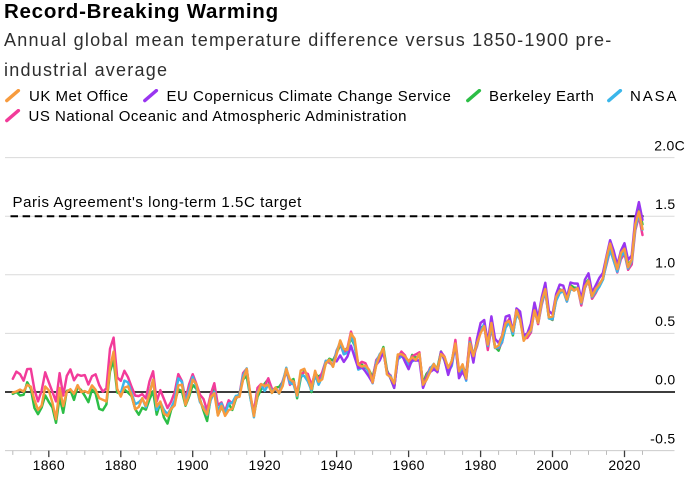 This screenshot has width=690, height=485. Describe the element at coordinates (408, 465) in the screenshot. I see `svg-text: 1960` at that location.